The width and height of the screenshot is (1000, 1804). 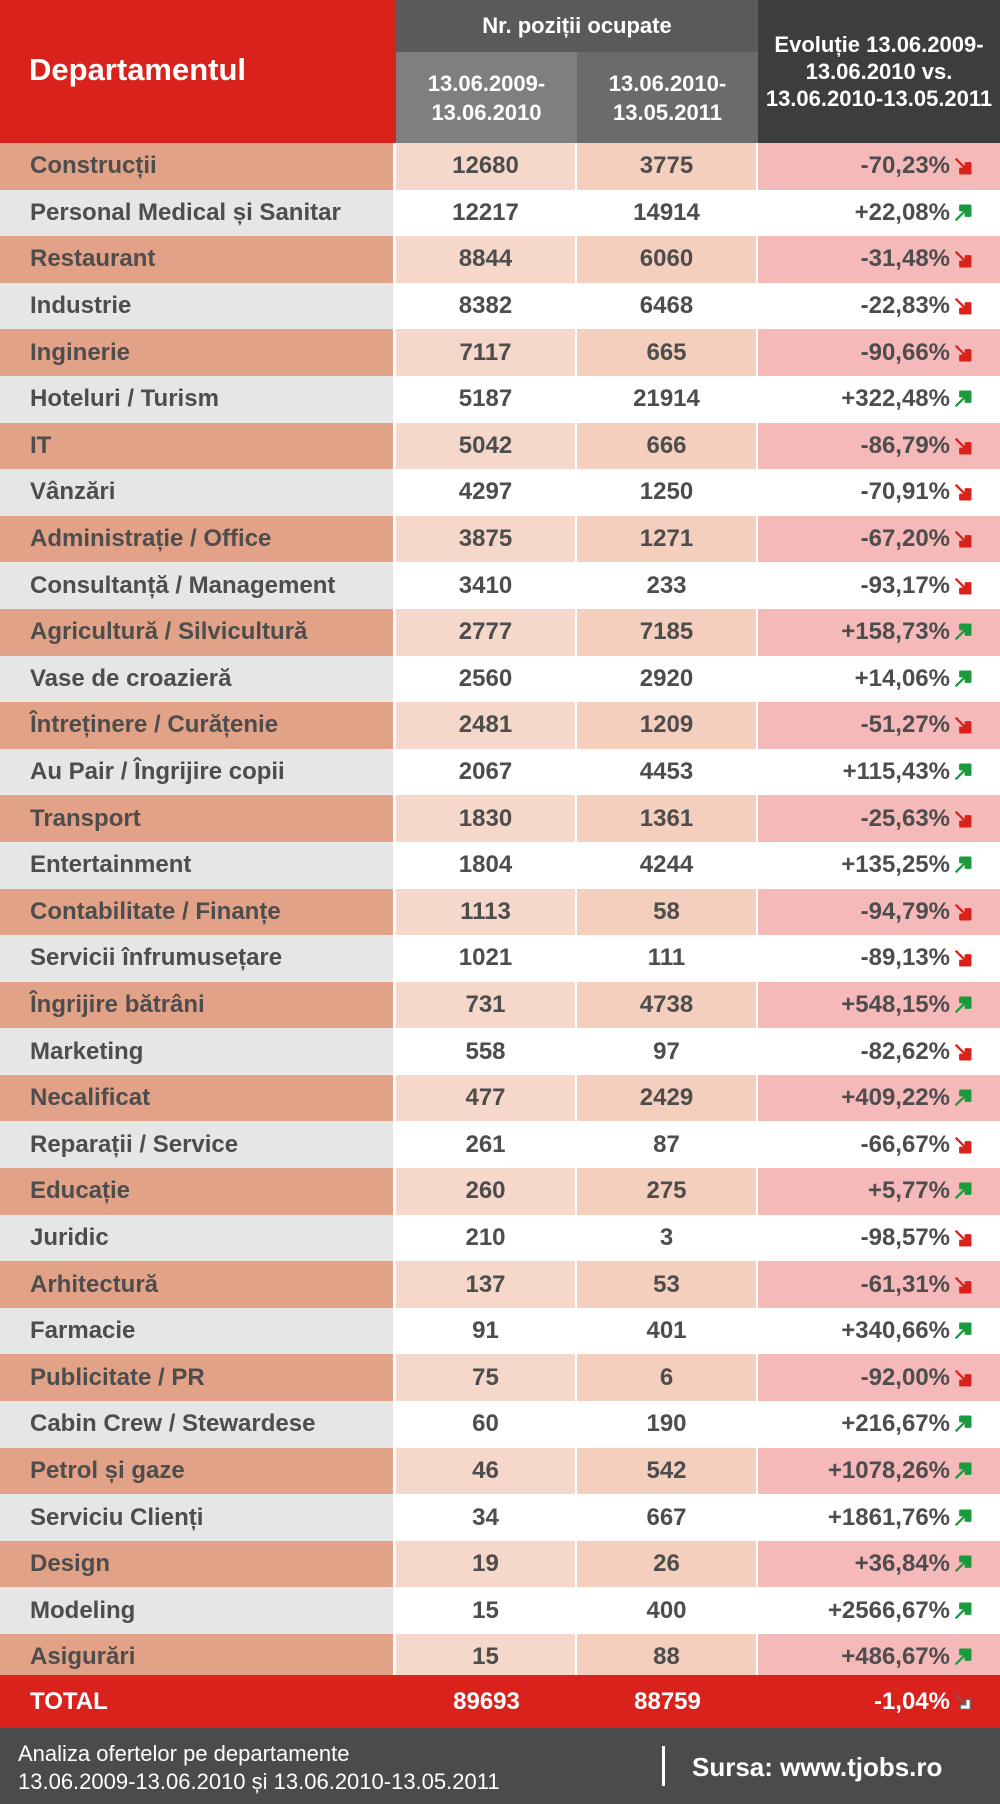 What do you see at coordinates (667, 1701) in the screenshot?
I see `total-value-period-2: 88759` at bounding box center [667, 1701].